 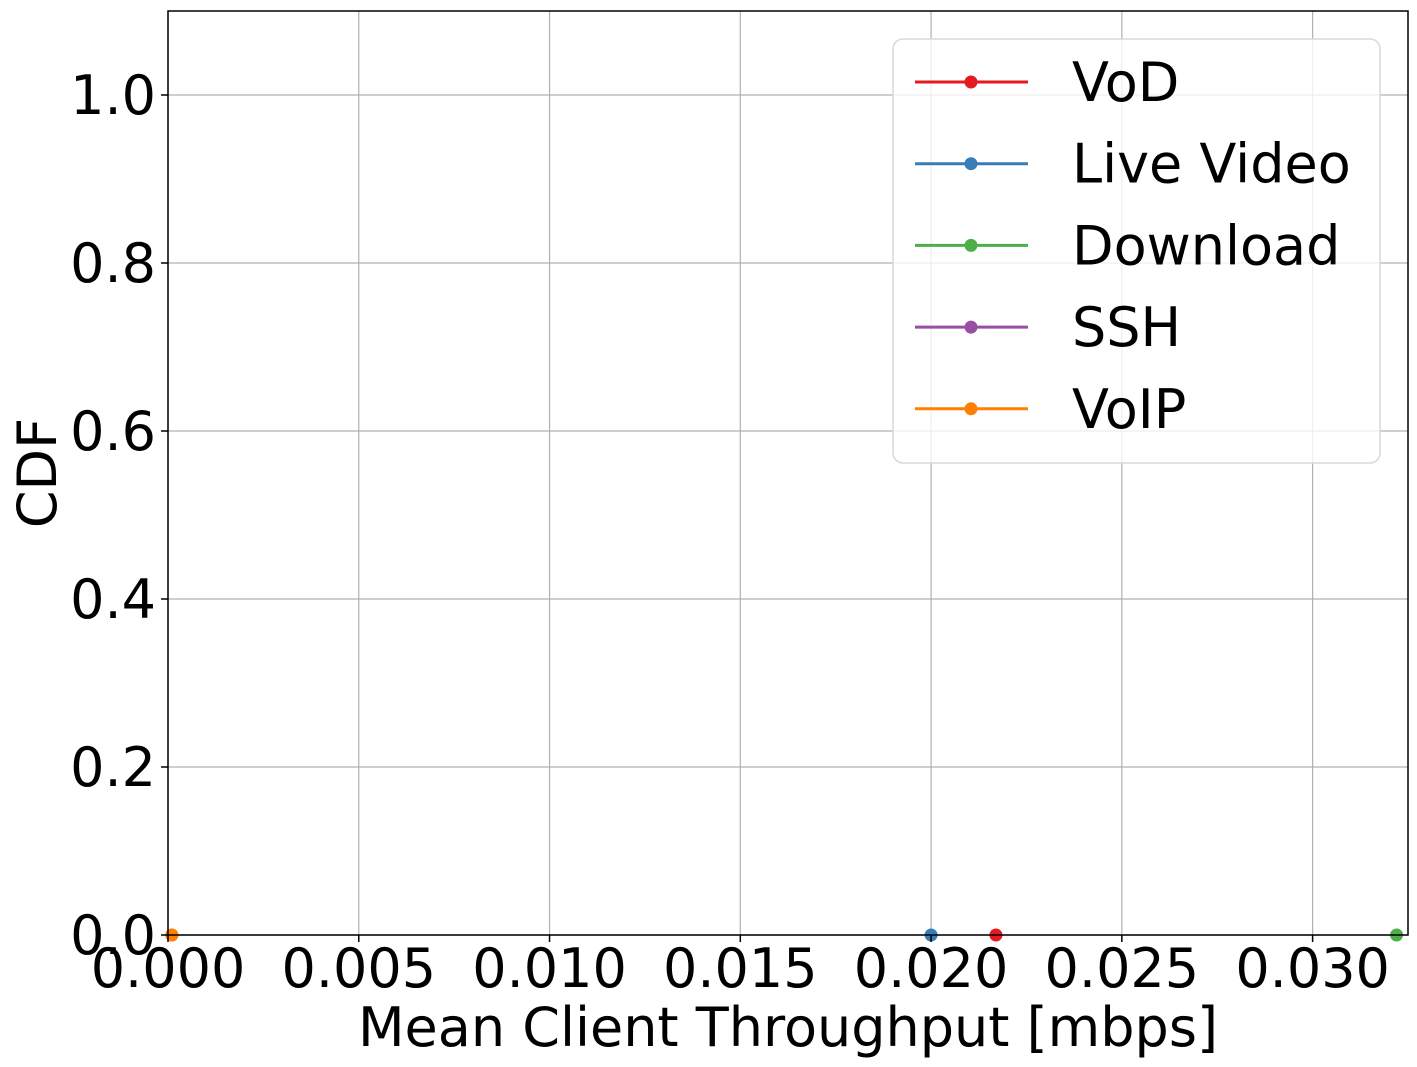 What do you see at coordinates (1122, 968) in the screenshot?
I see `x-tick-label: 0.025` at bounding box center [1122, 968].